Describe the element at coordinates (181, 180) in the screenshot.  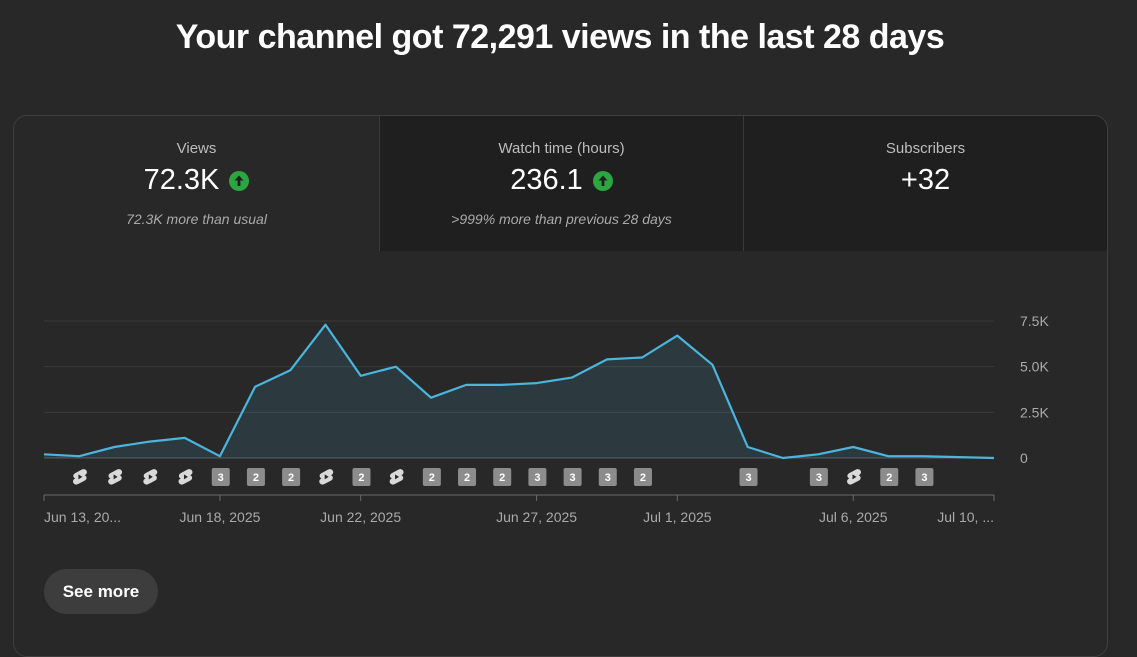
I see `tab-value: 72.3K` at that location.